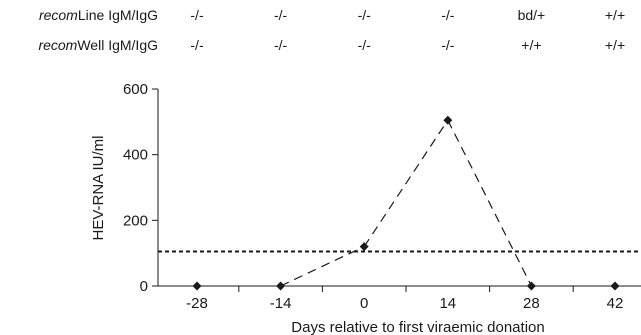 Image resolution: width=641 pixels, height=335 pixels. I want to click on x-tick-label: -28, so click(197, 303).